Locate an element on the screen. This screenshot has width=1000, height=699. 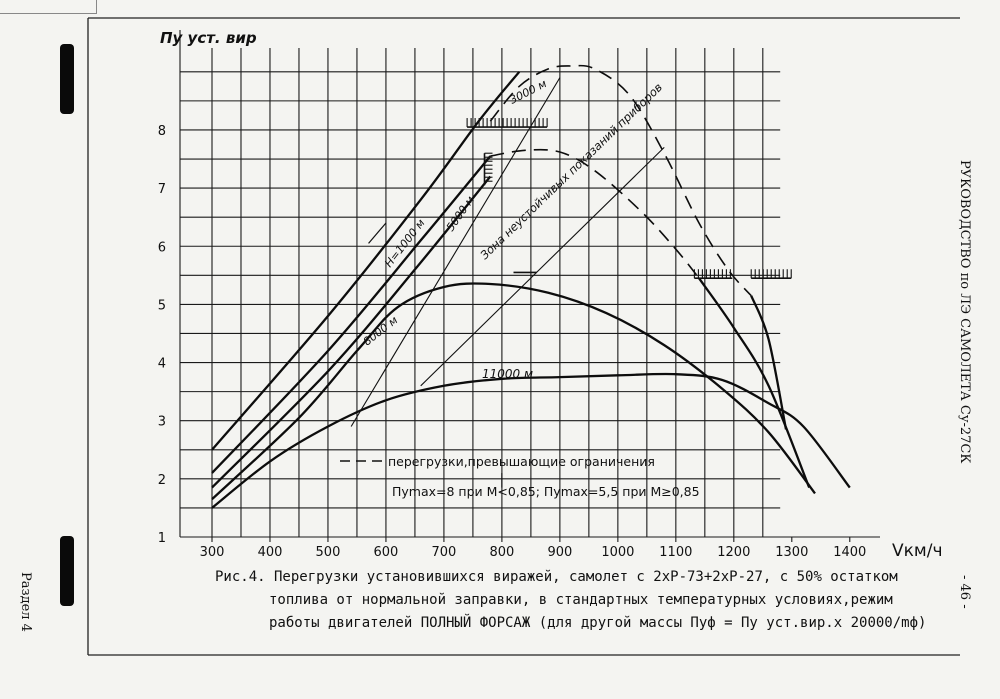
x-tick-label: 600 is located at coordinates (386, 552).